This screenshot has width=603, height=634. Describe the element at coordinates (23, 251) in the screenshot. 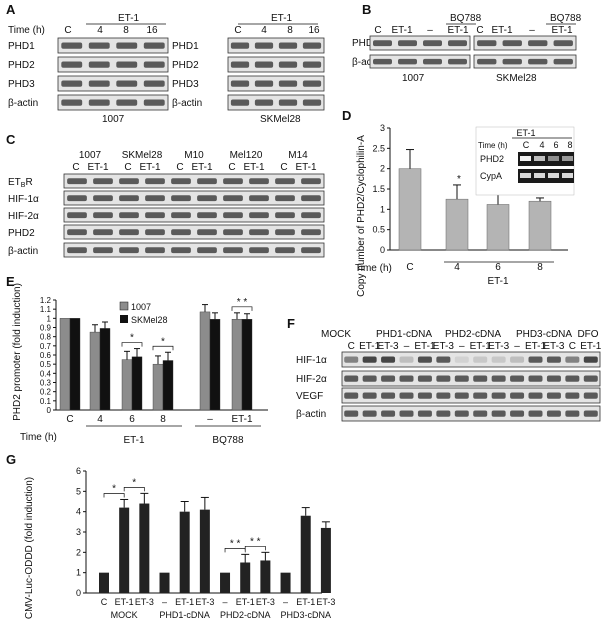

I see `panel-c-row-4: β-actin` at that location.